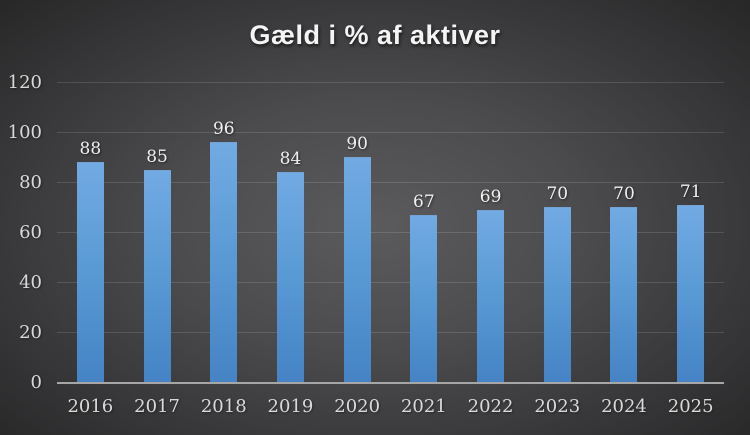 The height and width of the screenshot is (435, 750). What do you see at coordinates (424, 201) in the screenshot?
I see `data-label: 67` at bounding box center [424, 201].